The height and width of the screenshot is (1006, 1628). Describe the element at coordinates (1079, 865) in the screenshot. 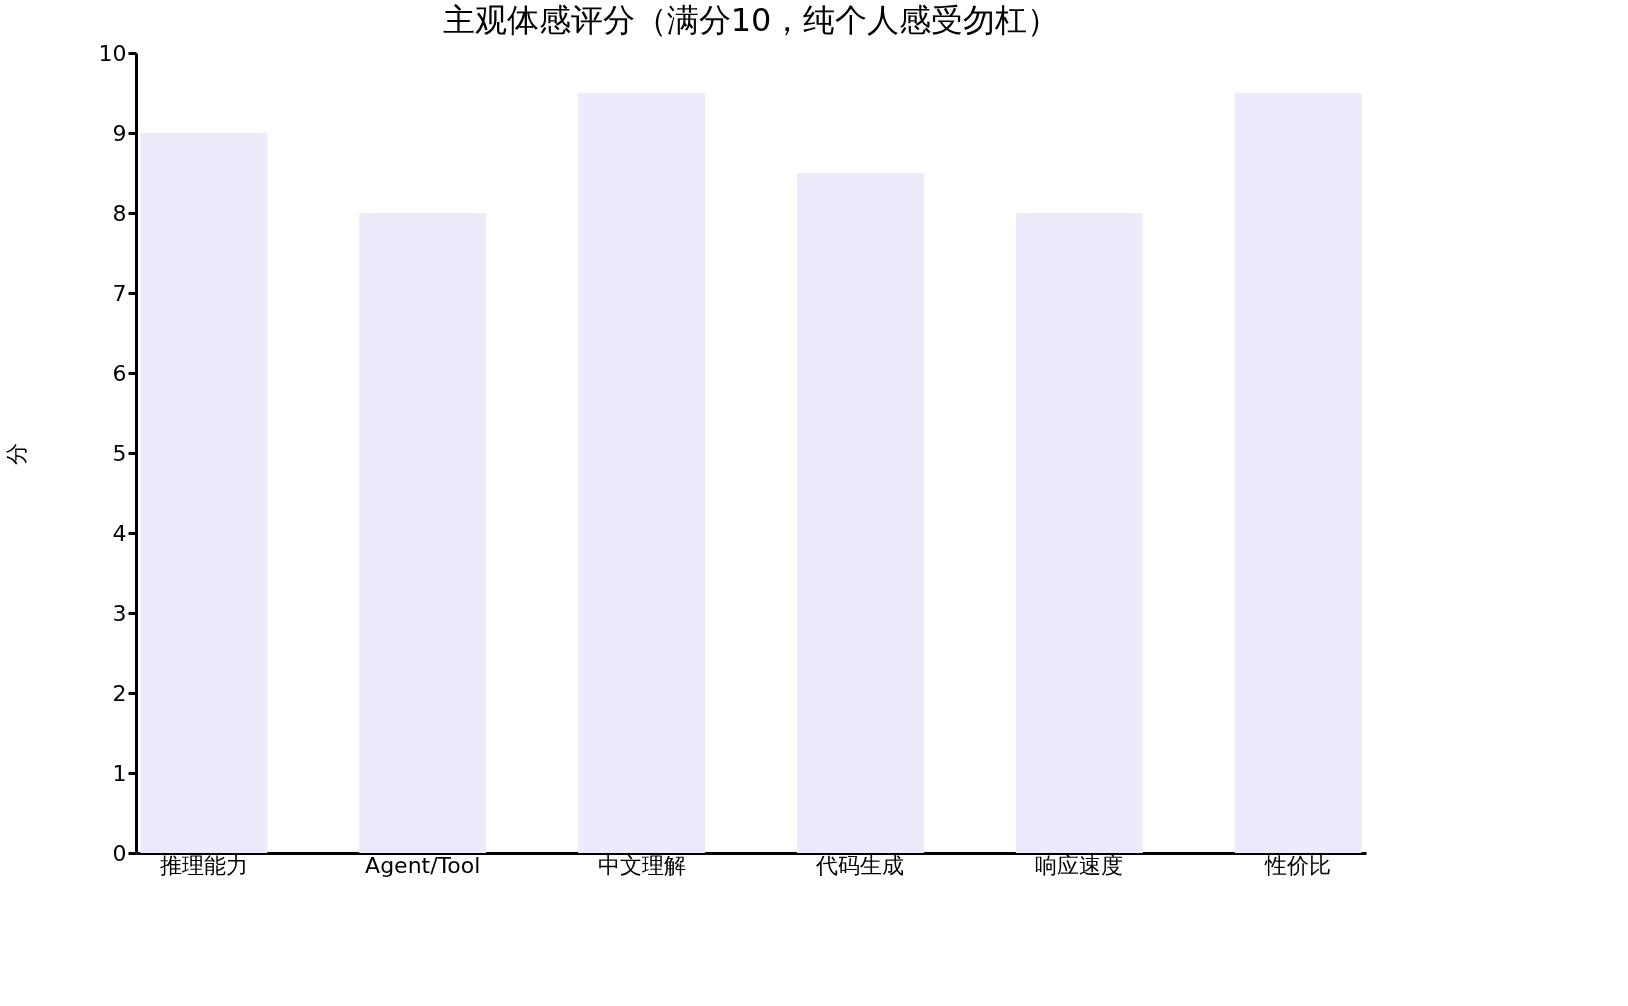

I see `x-tick-label: 响应速度` at that location.